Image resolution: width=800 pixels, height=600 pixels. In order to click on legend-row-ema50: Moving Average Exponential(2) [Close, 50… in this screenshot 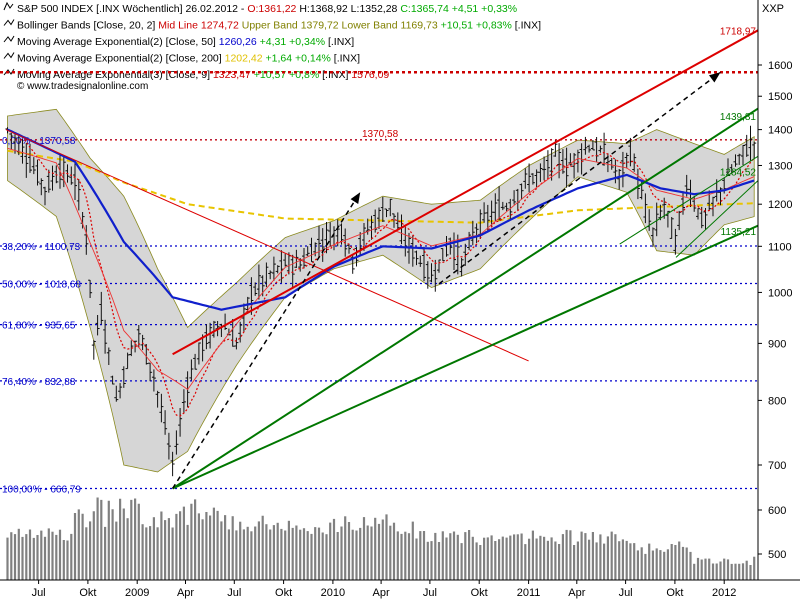, I will do `click(178, 41)`.